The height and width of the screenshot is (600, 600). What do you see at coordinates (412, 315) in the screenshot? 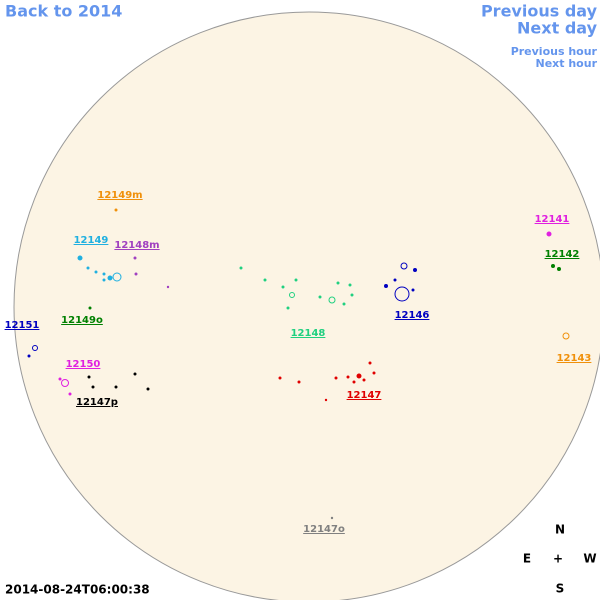
I see `region-label: 12146` at bounding box center [412, 315].